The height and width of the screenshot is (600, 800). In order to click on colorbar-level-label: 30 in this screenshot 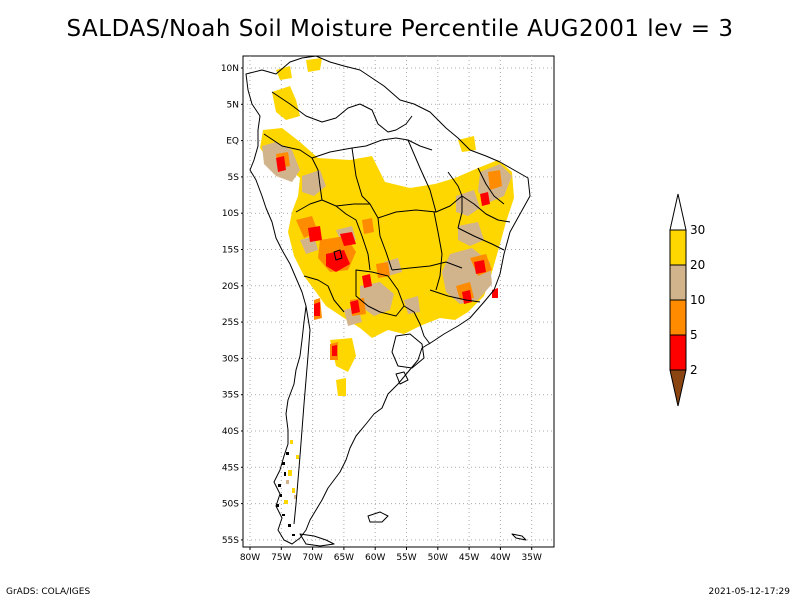, I will do `click(697, 230)`.